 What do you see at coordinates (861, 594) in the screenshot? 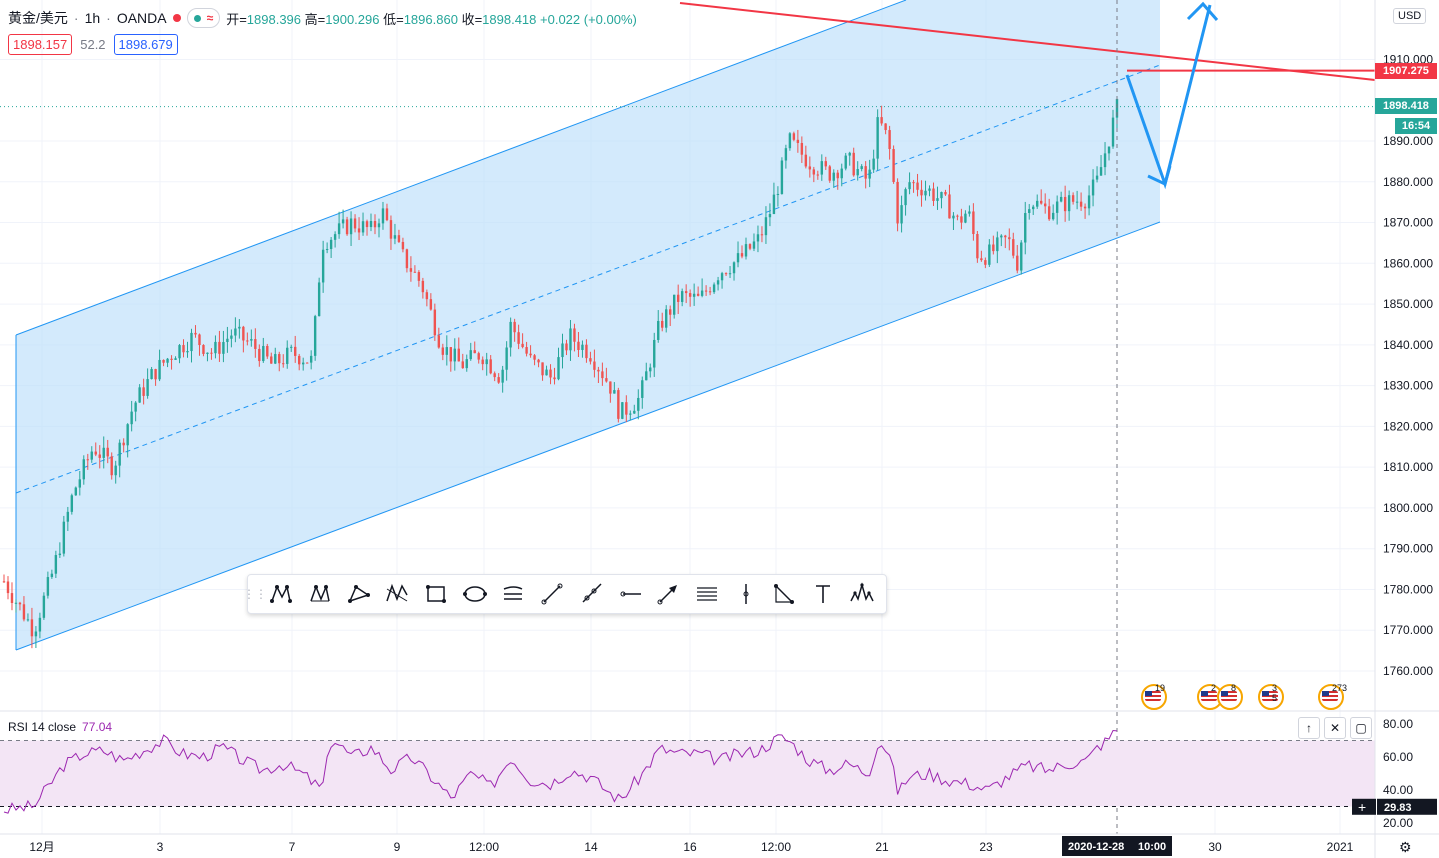
I see `head-shoulders-tool-button` at bounding box center [861, 594].